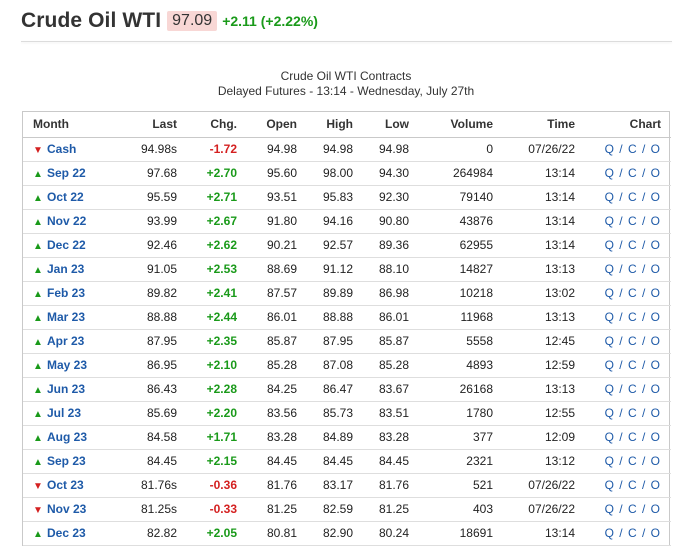  I want to click on month-link: Jun 23, so click(66, 389).